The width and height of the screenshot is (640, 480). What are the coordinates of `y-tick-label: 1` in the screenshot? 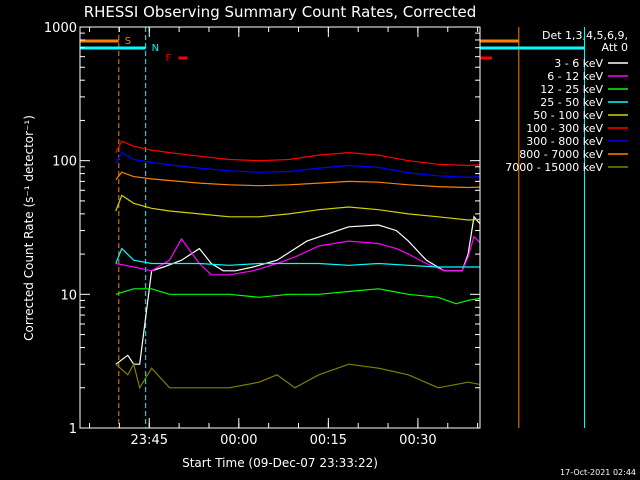 It's located at (73, 429).